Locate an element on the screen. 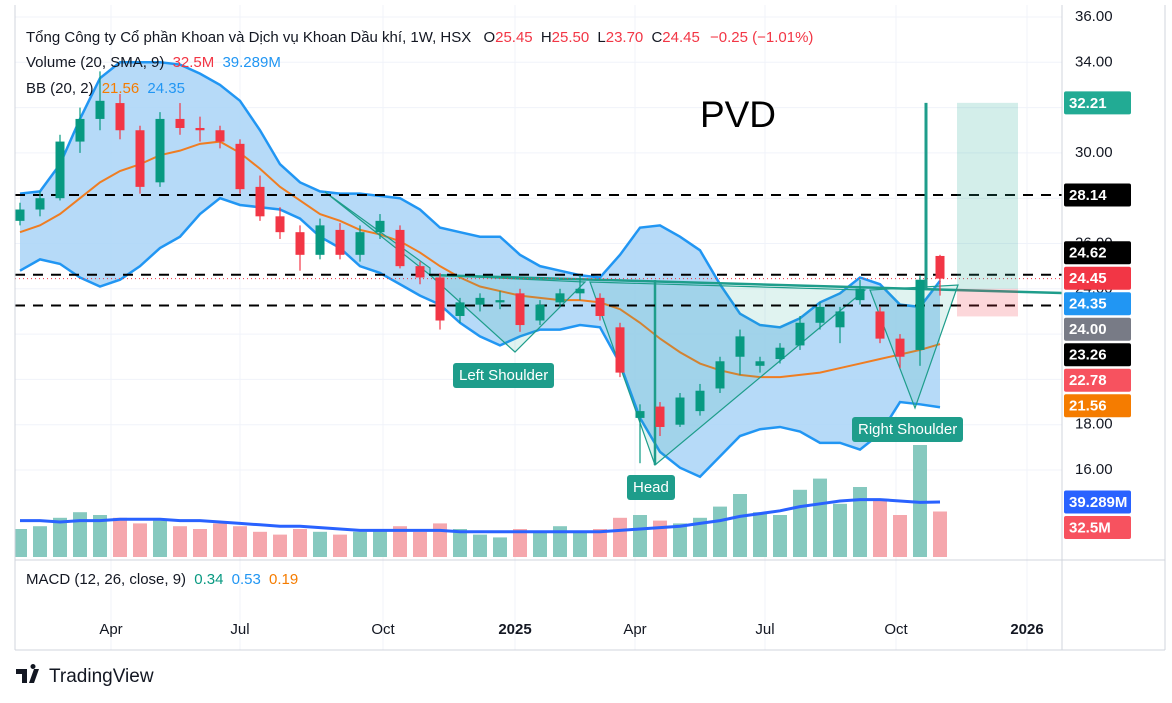 The height and width of the screenshot is (703, 1172). price-badge-label: 32.5M is located at coordinates (1090, 527).